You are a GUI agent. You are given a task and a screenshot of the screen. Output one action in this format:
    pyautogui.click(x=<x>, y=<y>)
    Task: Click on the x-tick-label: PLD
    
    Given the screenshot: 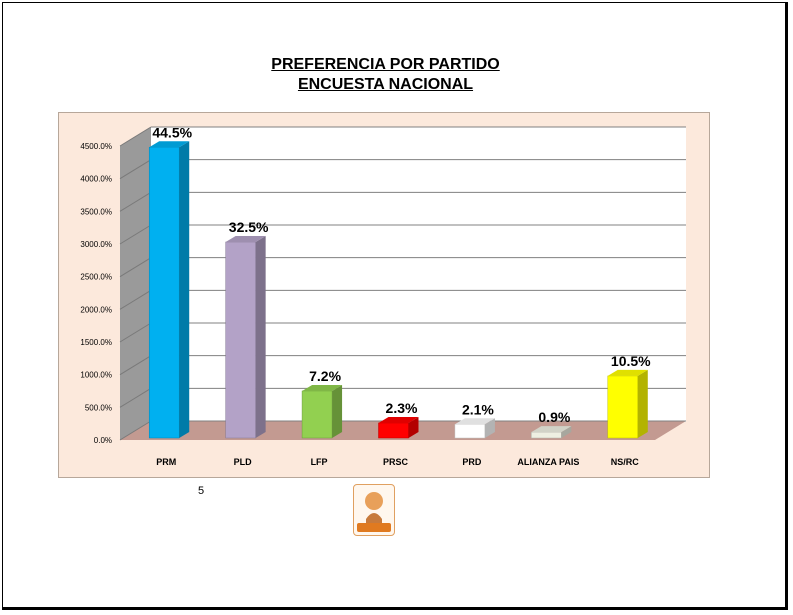 What is the action you would take?
    pyautogui.click(x=243, y=462)
    